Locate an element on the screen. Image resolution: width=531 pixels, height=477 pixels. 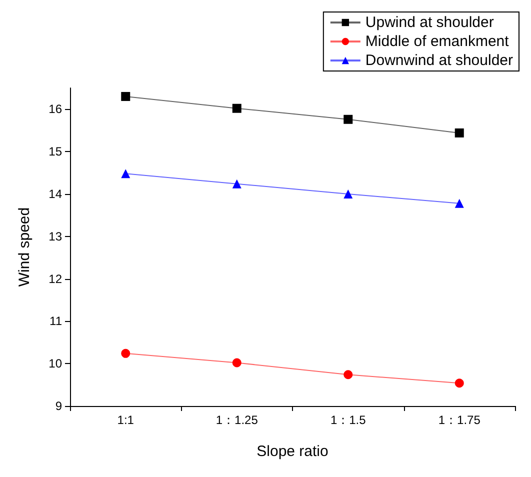
y-tick-label: 16 is located at coordinates (55, 109).